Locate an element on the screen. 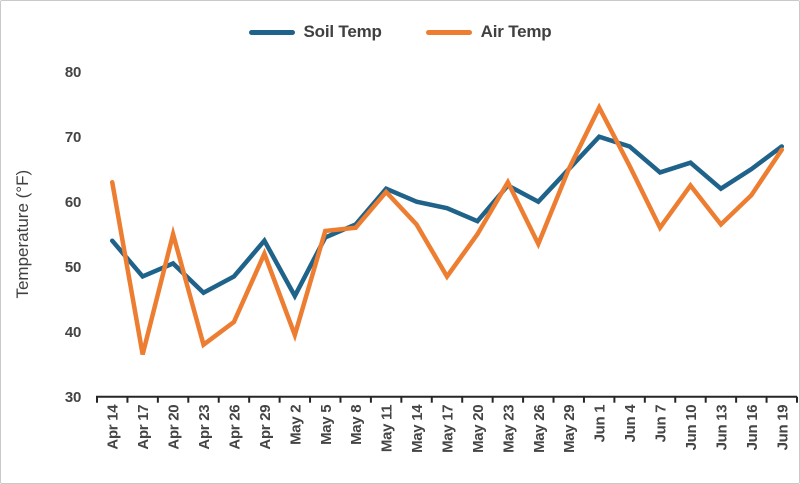 This screenshot has height=484, width=800. x-tick-label: May 2 is located at coordinates (295, 425).